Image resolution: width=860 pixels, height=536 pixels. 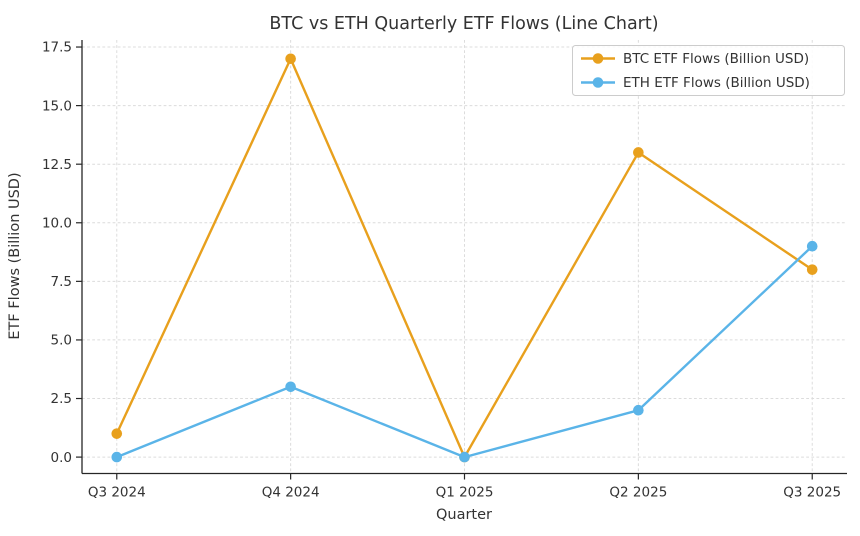 I want to click on x-tick-label: Q2 2025, so click(x=638, y=493).